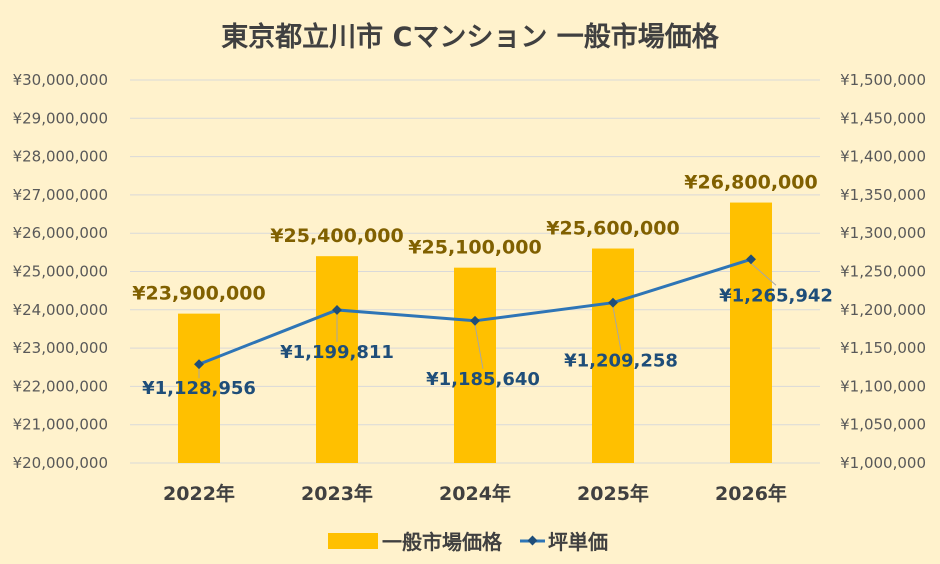 This screenshot has height=564, width=940. I want to click on chart-title: 東京都立川市 Cマンション 一般市場価格, so click(470, 37).